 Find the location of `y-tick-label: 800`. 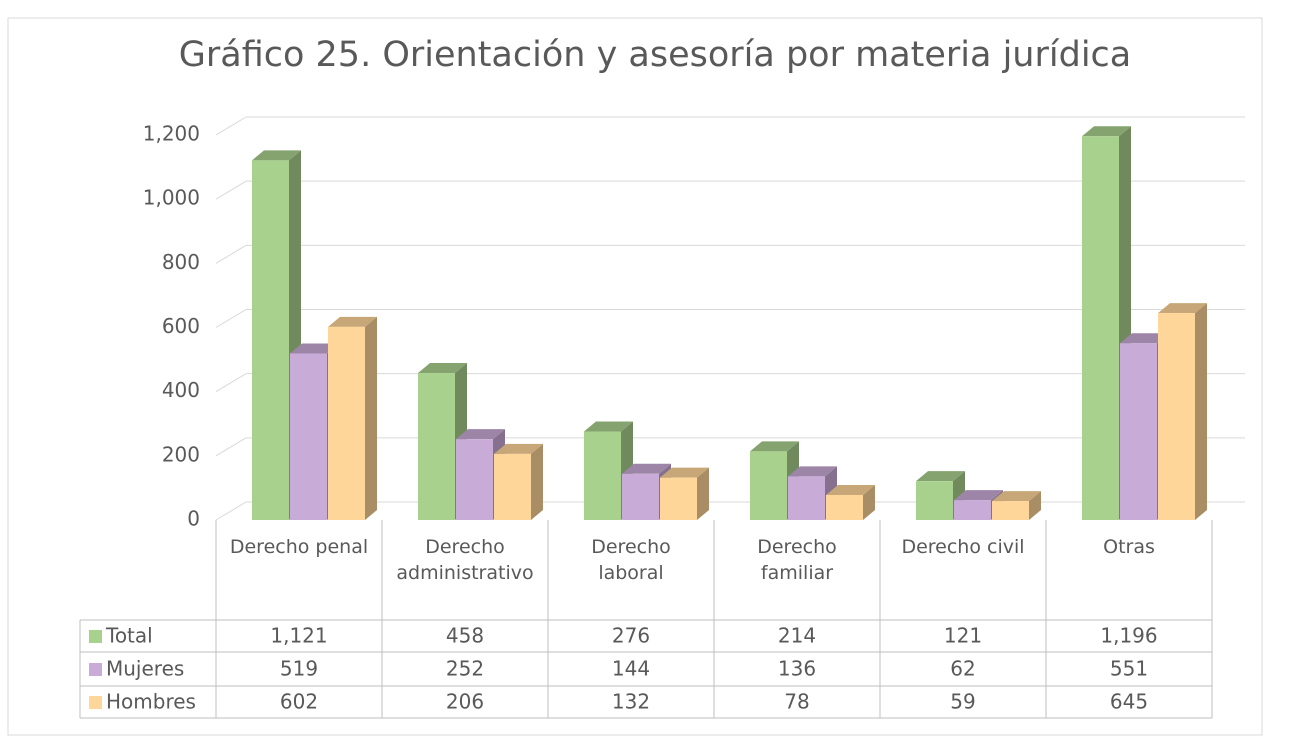

y-tick-label: 800 is located at coordinates (181, 262).